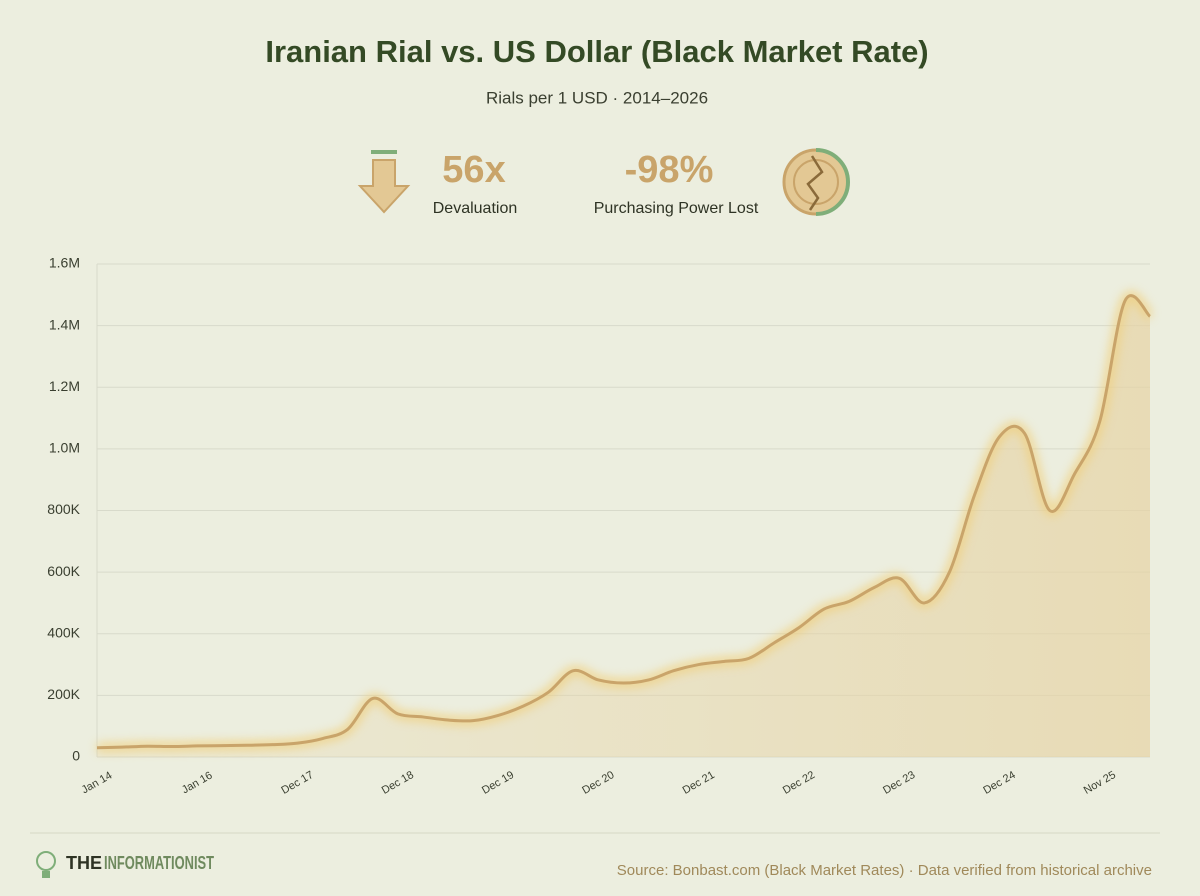  What do you see at coordinates (76, 756) in the screenshot?
I see `y-tick-label: 0` at bounding box center [76, 756].